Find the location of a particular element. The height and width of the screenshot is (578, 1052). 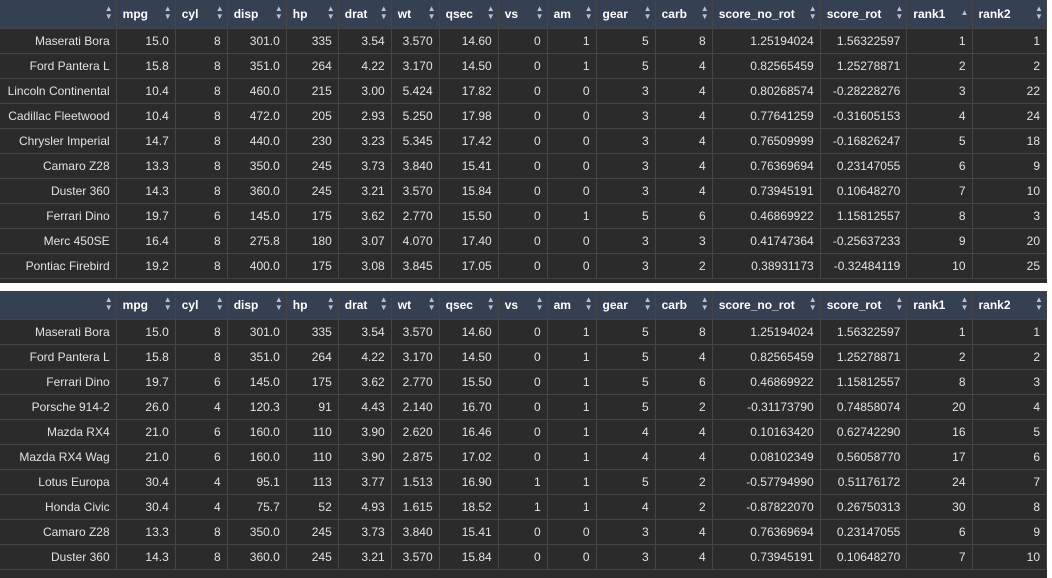

cell-am: 1 is located at coordinates (572, 457).